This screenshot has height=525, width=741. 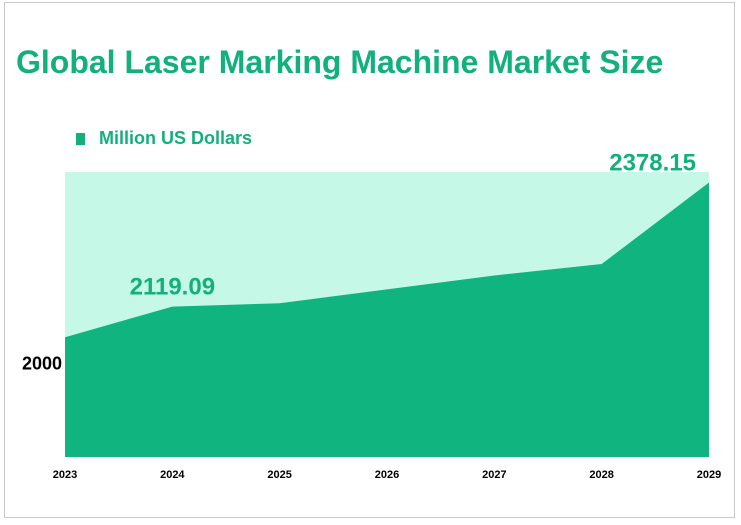 What do you see at coordinates (172, 475) in the screenshot?
I see `x-tick-label-2024: 2024` at bounding box center [172, 475].